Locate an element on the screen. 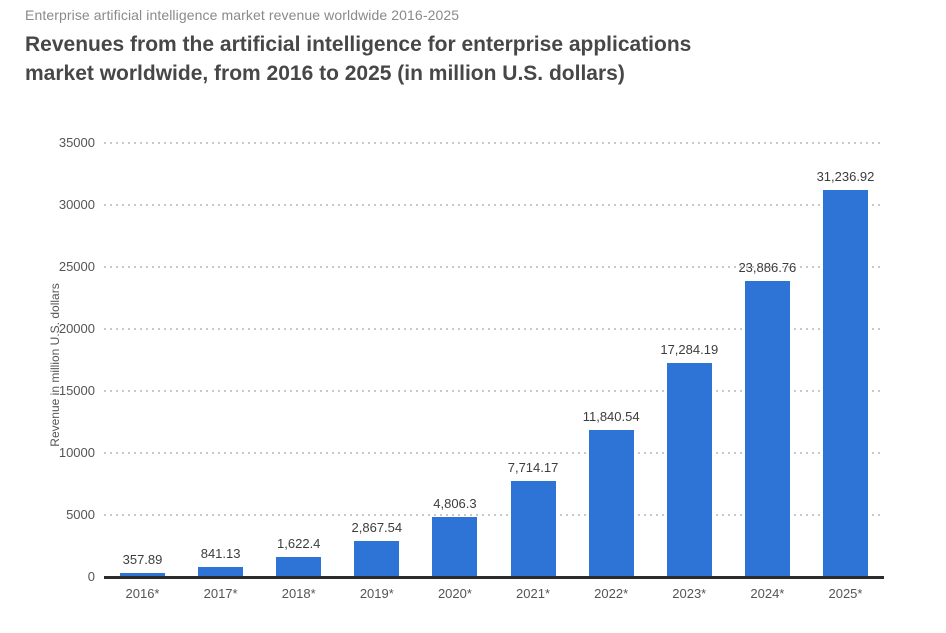 This screenshot has height=633, width=946. x-tick-label: 2025* is located at coordinates (845, 593).